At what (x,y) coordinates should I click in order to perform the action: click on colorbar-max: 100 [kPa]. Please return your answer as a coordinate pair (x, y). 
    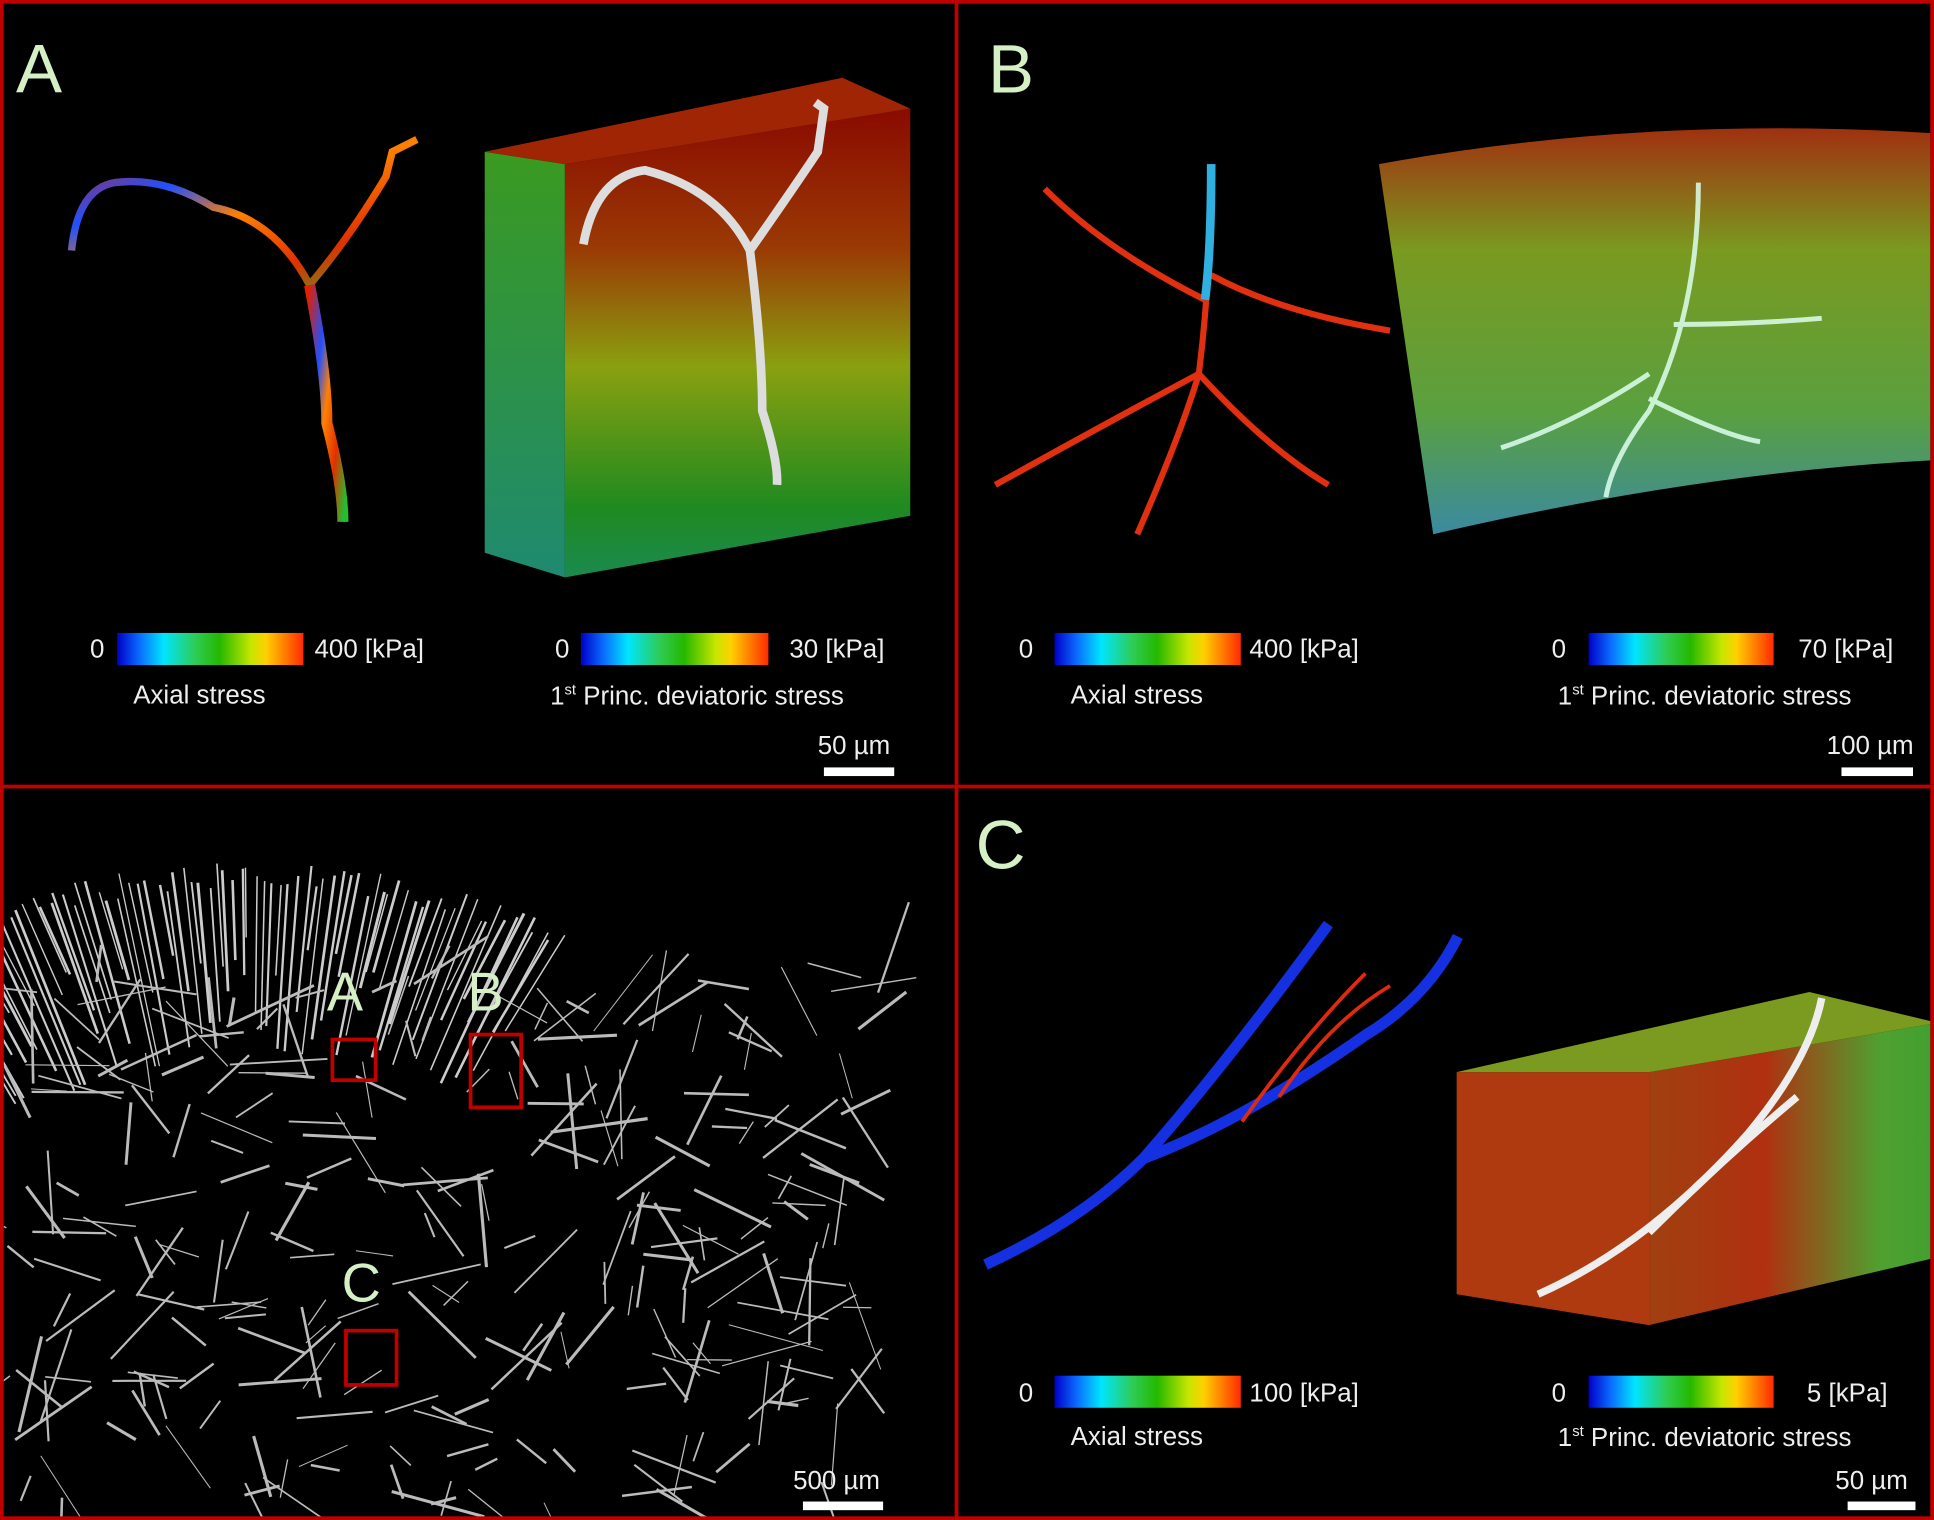
    Looking at the image, I should click on (1304, 1393).